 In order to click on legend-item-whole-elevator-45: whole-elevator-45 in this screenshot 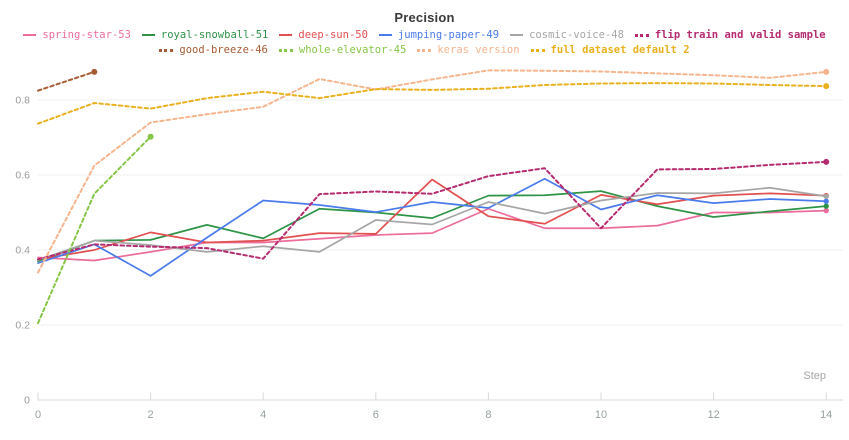, I will do `click(342, 50)`.